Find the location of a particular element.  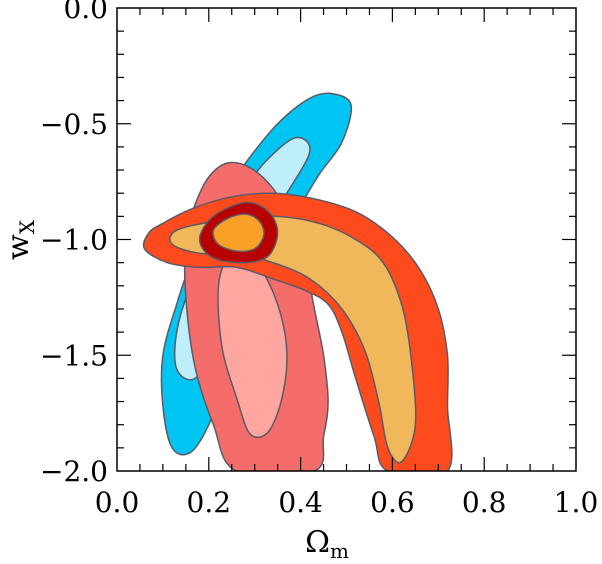

x-axis-title-main: Ω is located at coordinates (317, 542).